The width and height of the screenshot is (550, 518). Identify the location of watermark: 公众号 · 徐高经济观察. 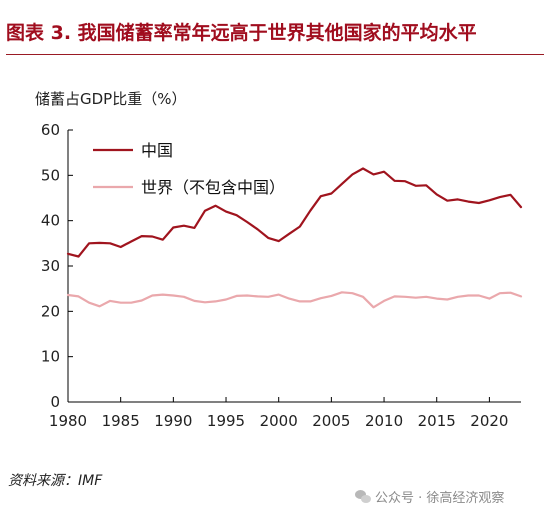
(429, 496).